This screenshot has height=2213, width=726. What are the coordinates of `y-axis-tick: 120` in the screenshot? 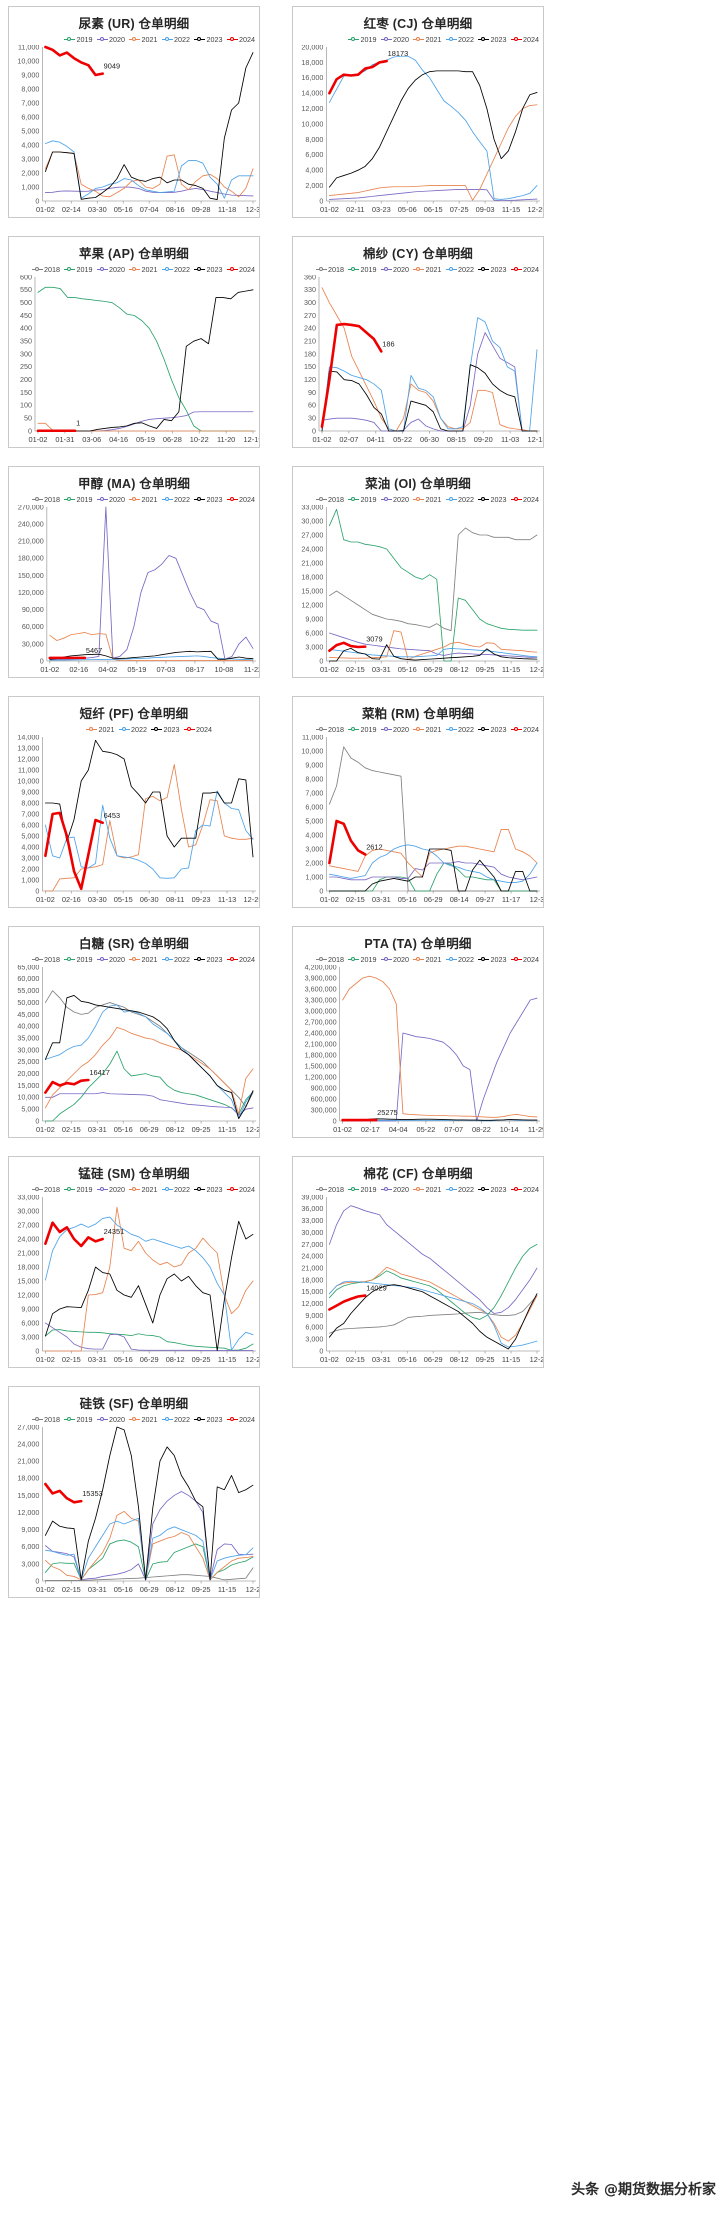 It's located at (310, 379).